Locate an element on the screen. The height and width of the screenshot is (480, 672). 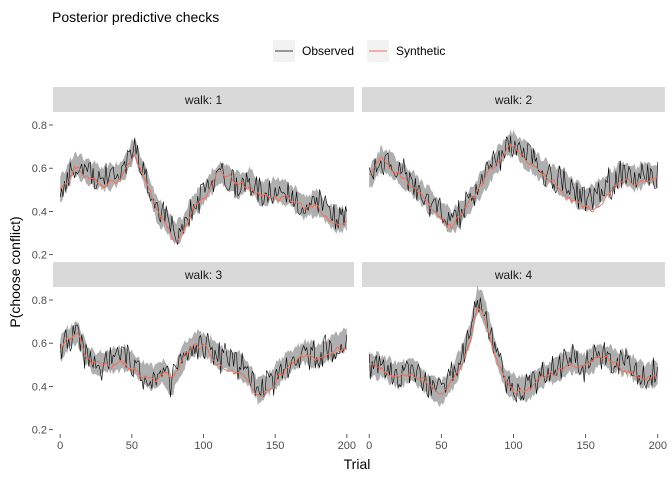
facet-strip-label: walk: 2 is located at coordinates (513, 100).